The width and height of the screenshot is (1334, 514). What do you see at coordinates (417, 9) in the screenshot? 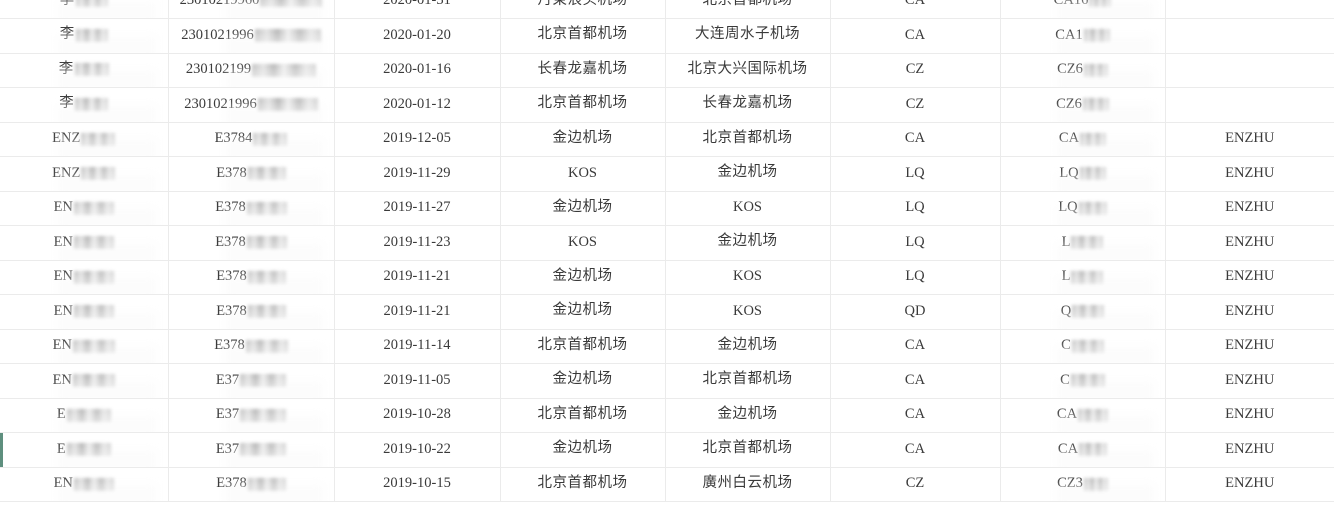
I see `flight-date-cell: 2020-01-31` at bounding box center [417, 9].